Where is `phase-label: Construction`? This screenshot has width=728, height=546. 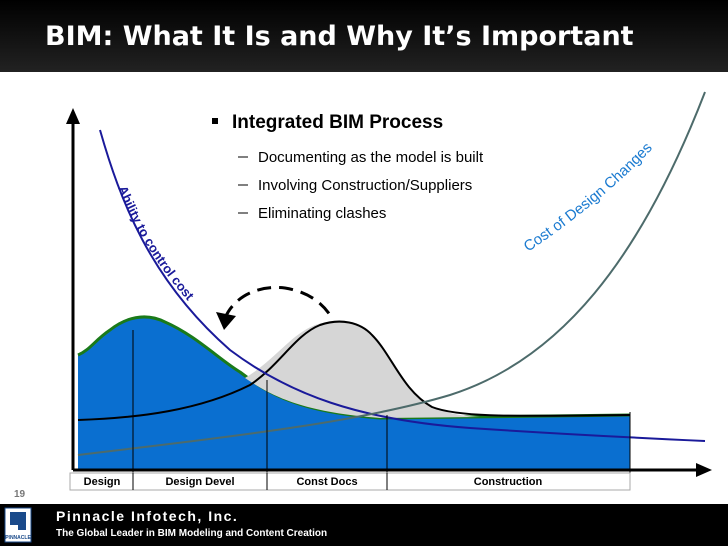
phase-label: Construction is located at coordinates (508, 482).